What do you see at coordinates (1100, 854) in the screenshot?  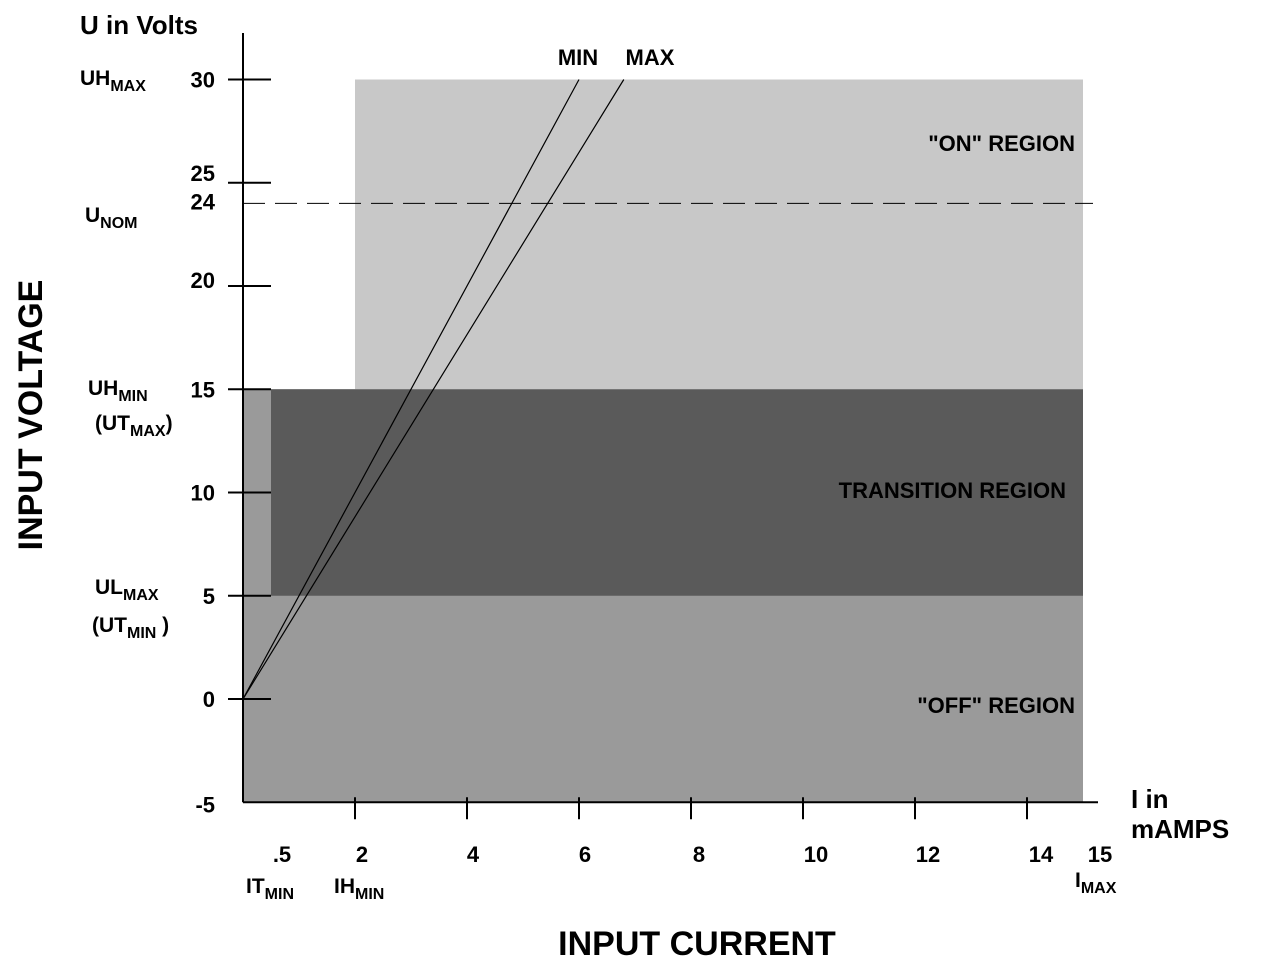 I see `x-tick-label-15: 15` at bounding box center [1100, 854].